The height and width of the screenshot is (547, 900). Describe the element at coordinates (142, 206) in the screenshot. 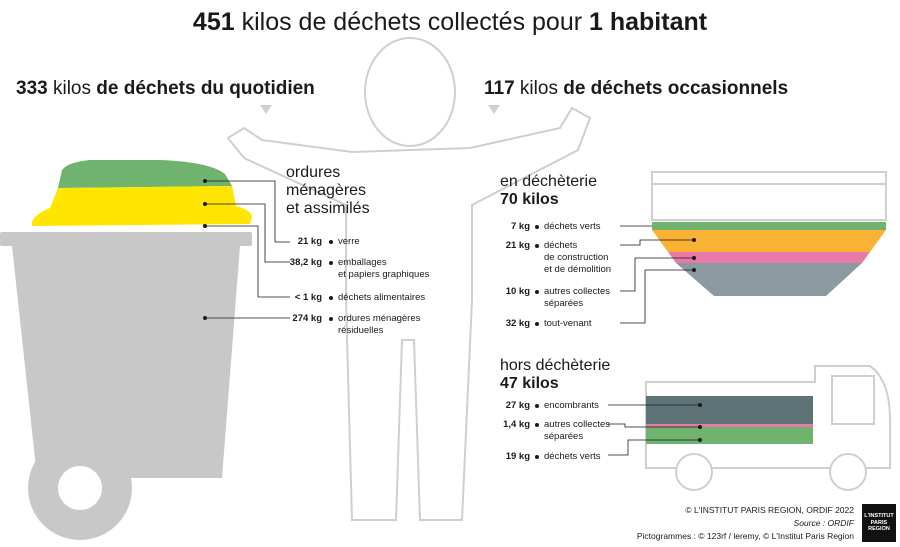

I see `bin-lid-yellow` at that location.